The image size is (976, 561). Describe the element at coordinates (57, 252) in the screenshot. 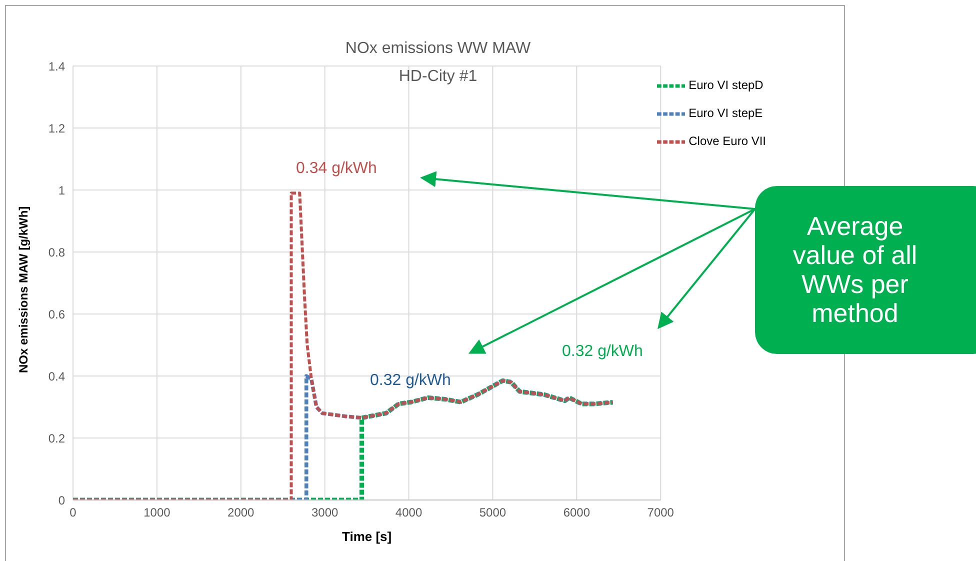

I see `y-tick-label: 0.8` at that location.